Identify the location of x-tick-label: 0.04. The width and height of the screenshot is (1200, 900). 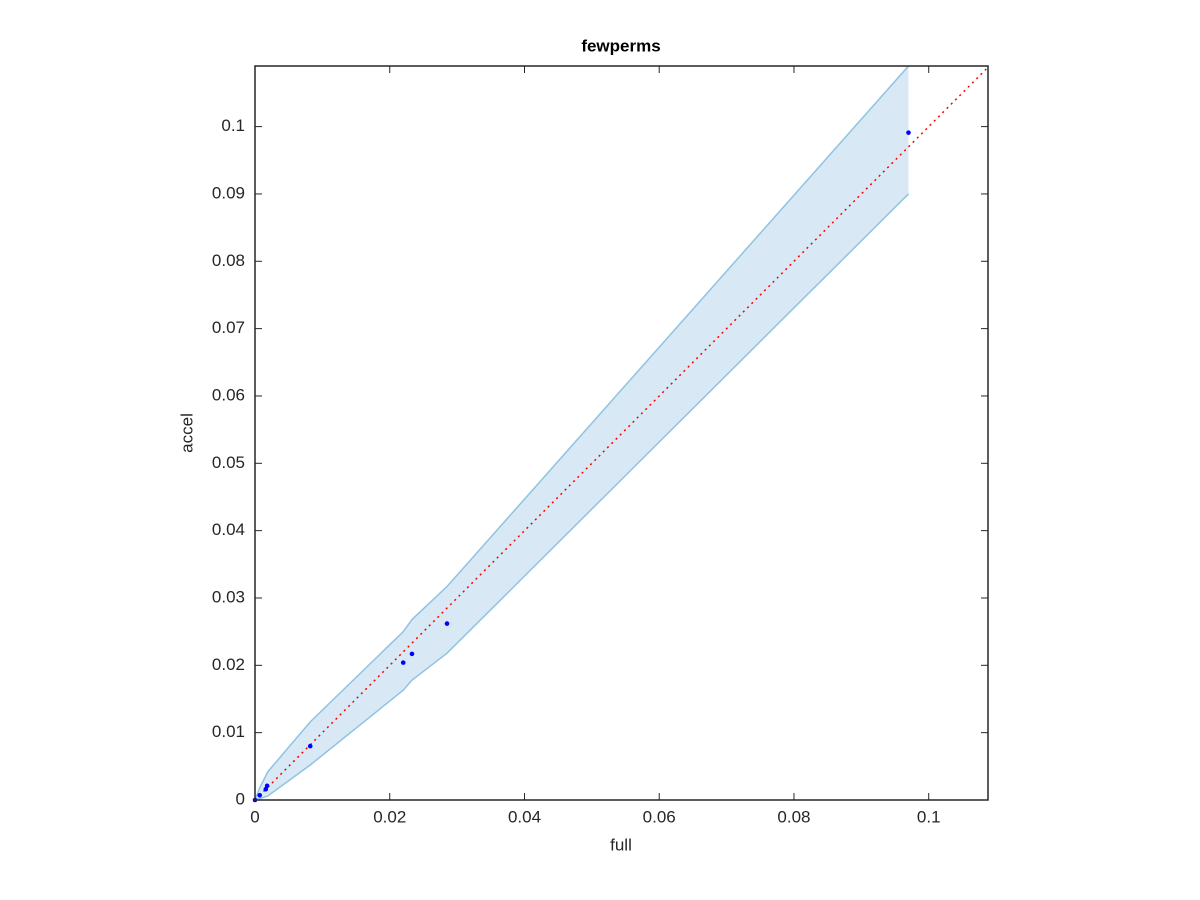
(524, 816).